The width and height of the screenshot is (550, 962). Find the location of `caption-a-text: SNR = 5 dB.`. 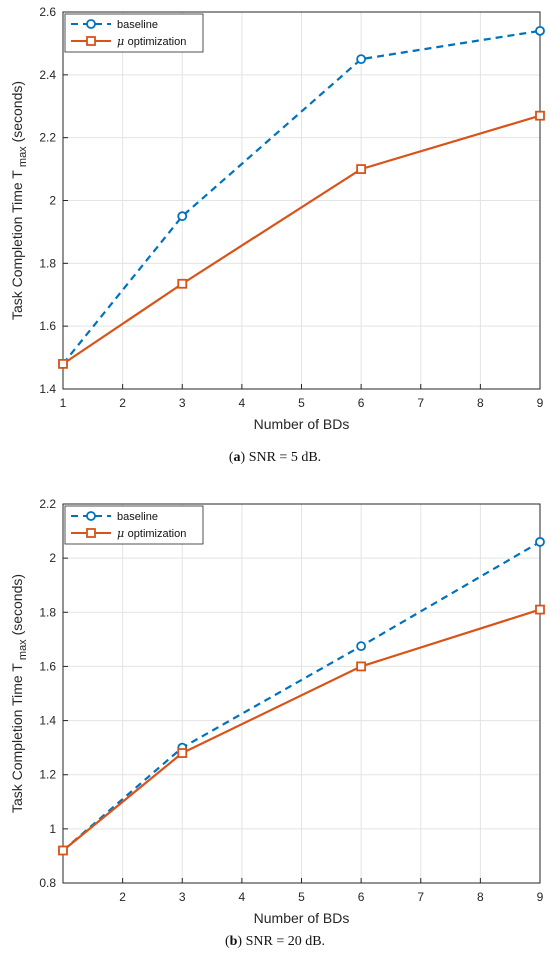

caption-a-text: SNR = 5 dB. is located at coordinates (285, 457).